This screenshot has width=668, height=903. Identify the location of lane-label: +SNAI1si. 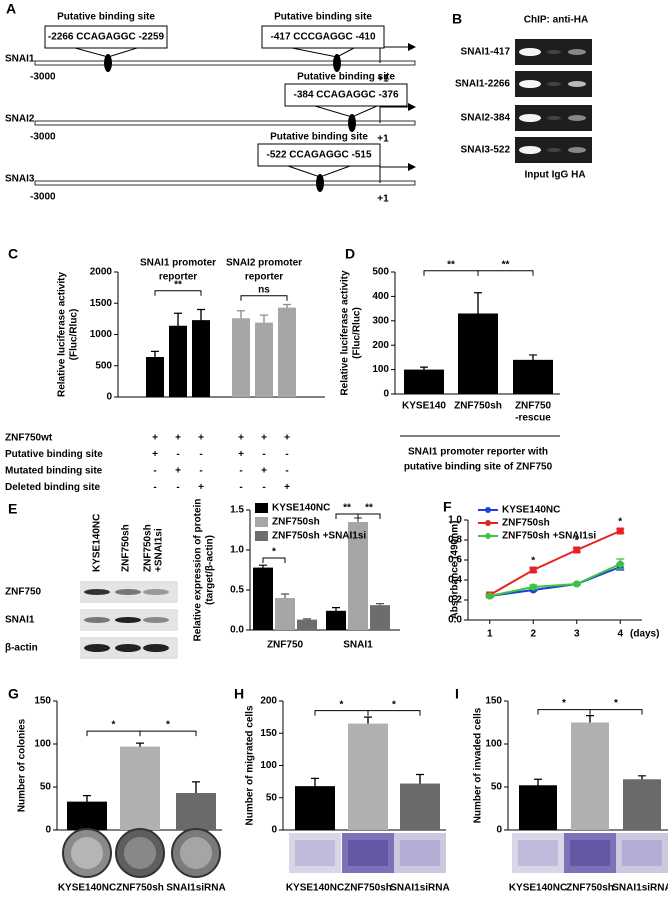
(159, 550).